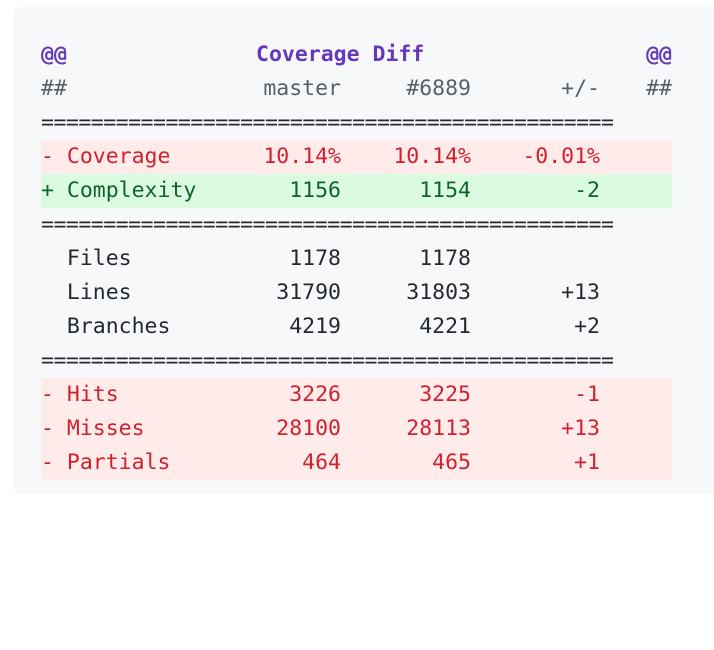 Image resolution: width=714 pixels, height=650 pixels. Describe the element at coordinates (54, 54) in the screenshot. I see `header-left-marker: @@` at that location.